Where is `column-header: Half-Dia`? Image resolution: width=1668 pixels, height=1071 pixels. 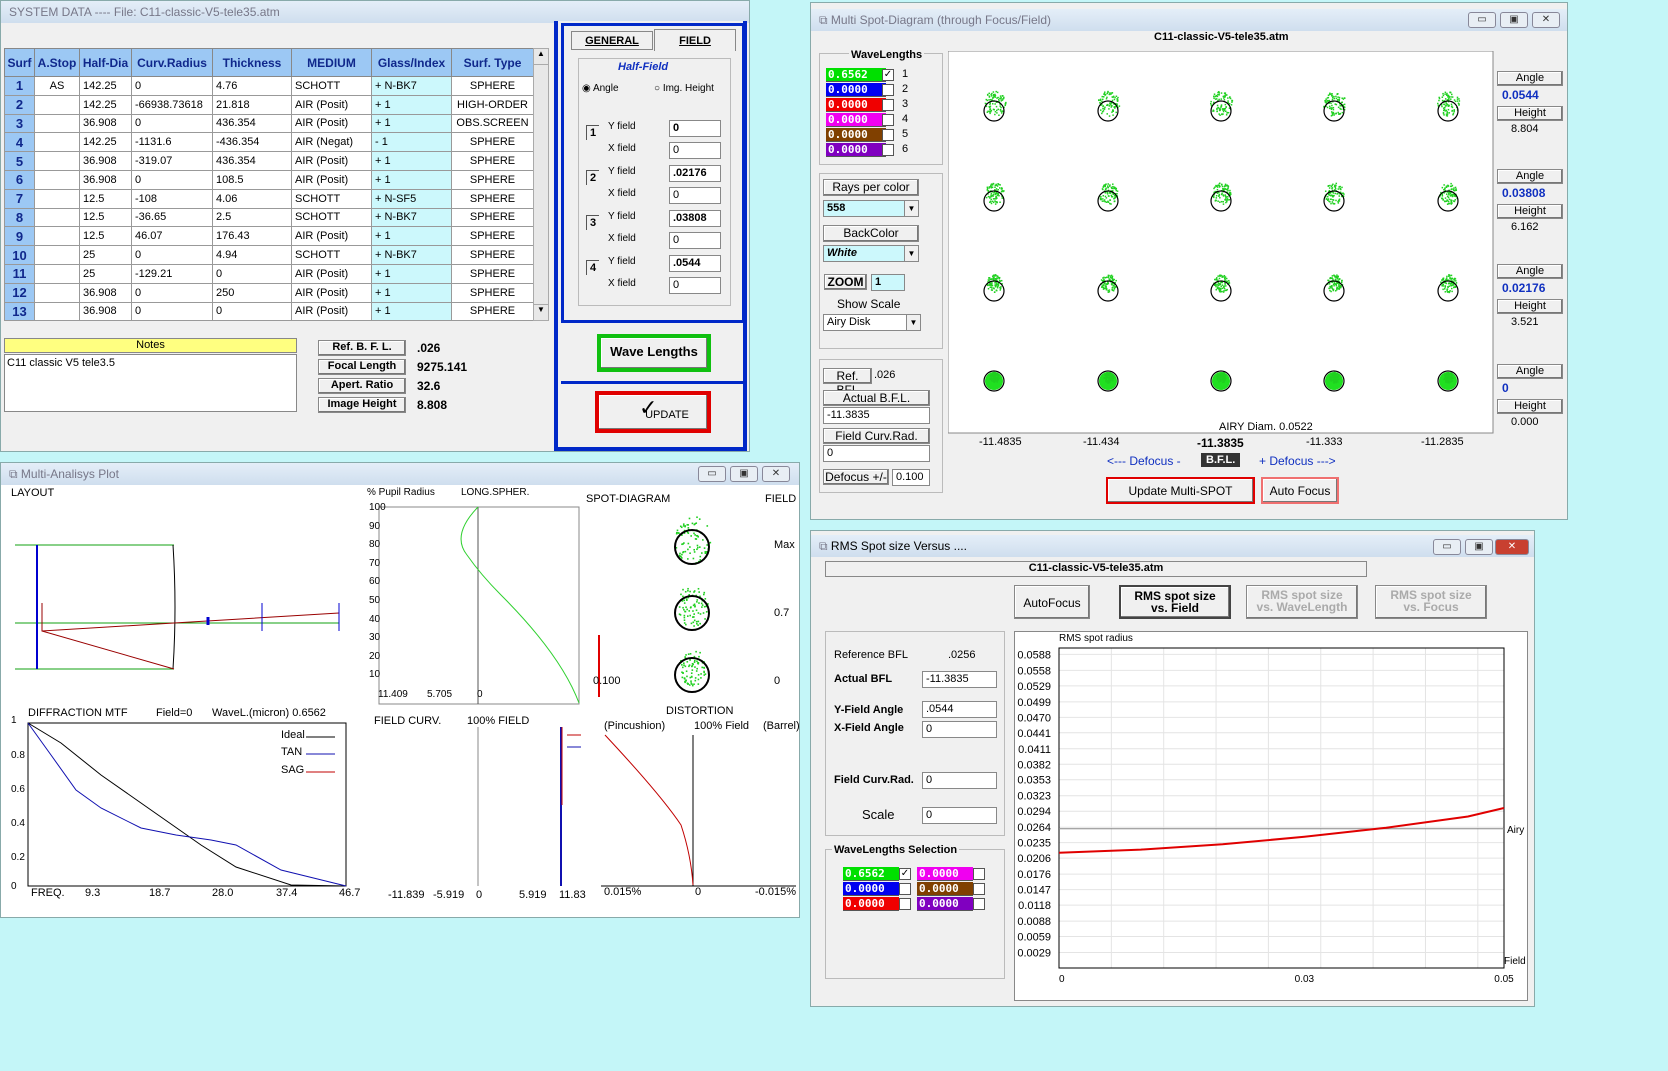 column-header: Half-Dia is located at coordinates (105, 62).